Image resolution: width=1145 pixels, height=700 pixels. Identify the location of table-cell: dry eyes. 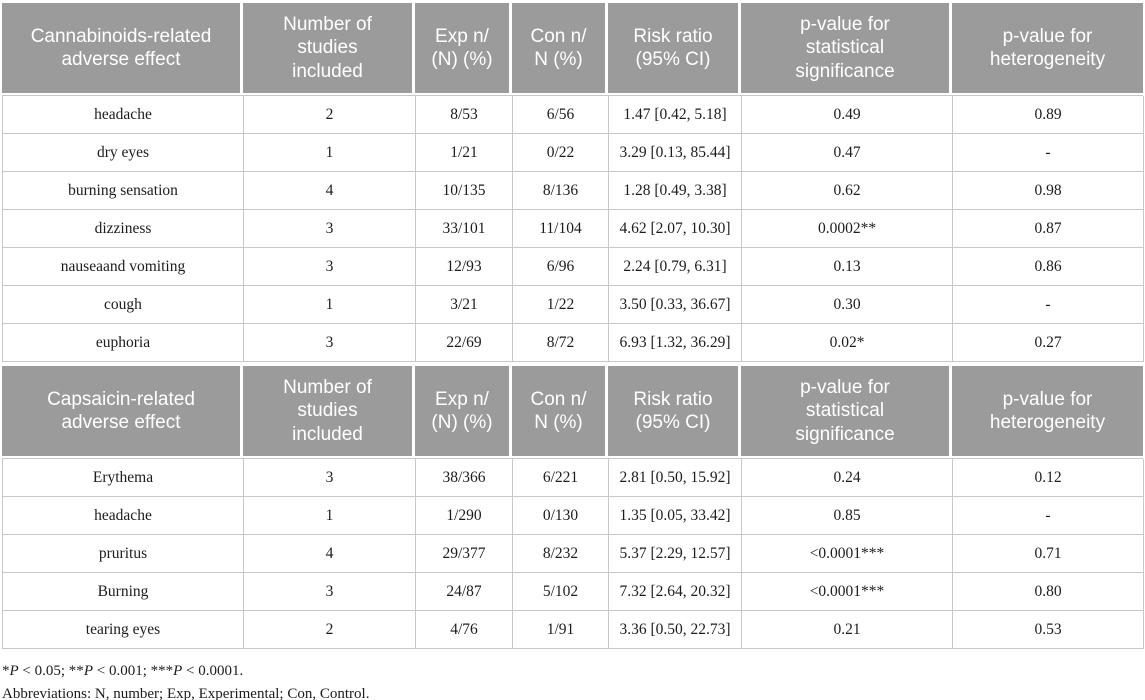
(123, 153).